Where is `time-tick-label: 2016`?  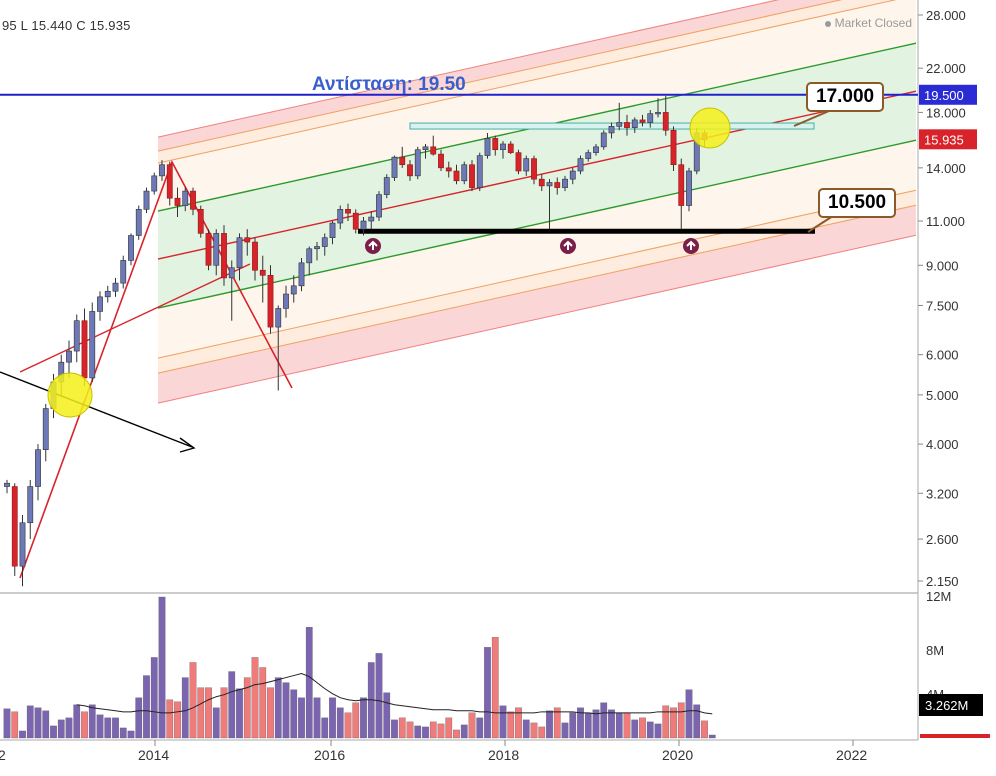 time-tick-label: 2016 is located at coordinates (329, 755).